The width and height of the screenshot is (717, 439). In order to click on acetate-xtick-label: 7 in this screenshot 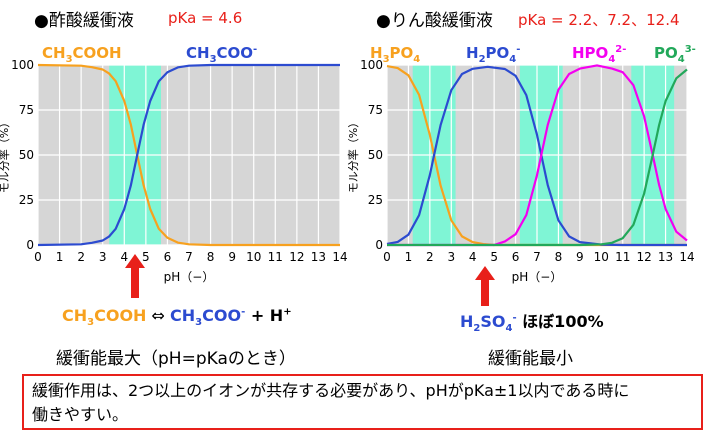, I will do `click(189, 257)`.